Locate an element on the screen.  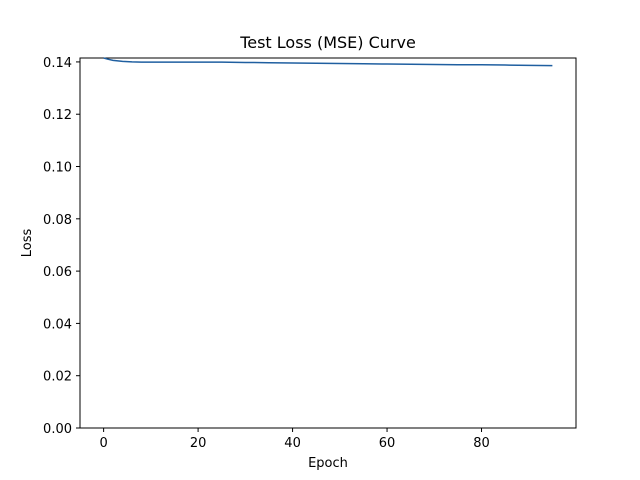
x-tick-label: 80 is located at coordinates (481, 443).